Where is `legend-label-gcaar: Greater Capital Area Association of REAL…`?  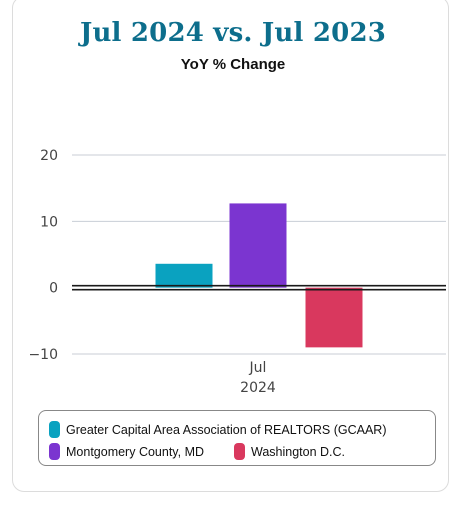 legend-label-gcaar: Greater Capital Area Association of REAL… is located at coordinates (226, 429).